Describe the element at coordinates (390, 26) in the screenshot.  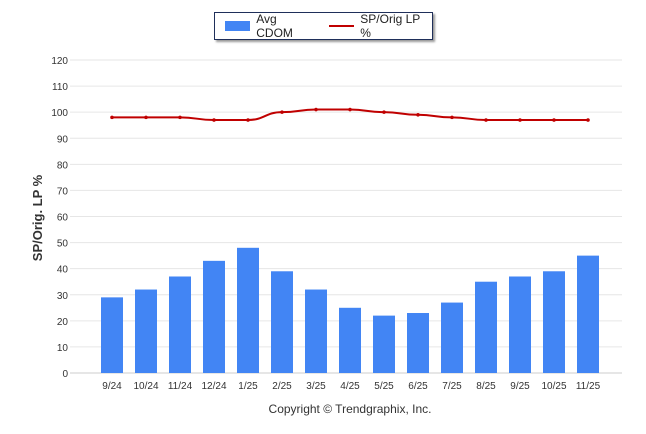
I see `legend-label-sp-orig: SP/Orig LP %` at that location.